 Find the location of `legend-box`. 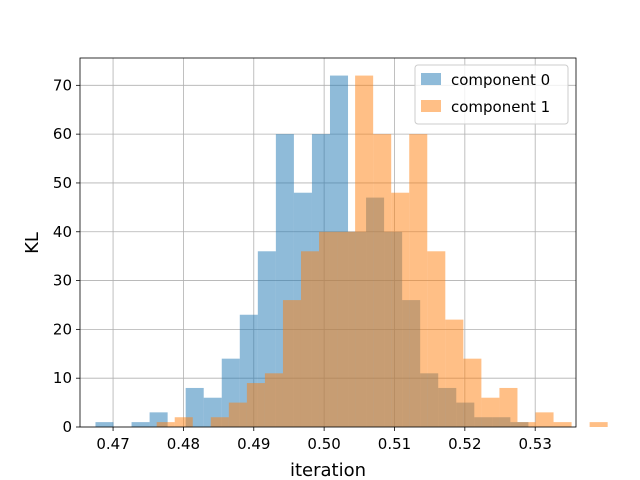

legend-box is located at coordinates (491, 94).